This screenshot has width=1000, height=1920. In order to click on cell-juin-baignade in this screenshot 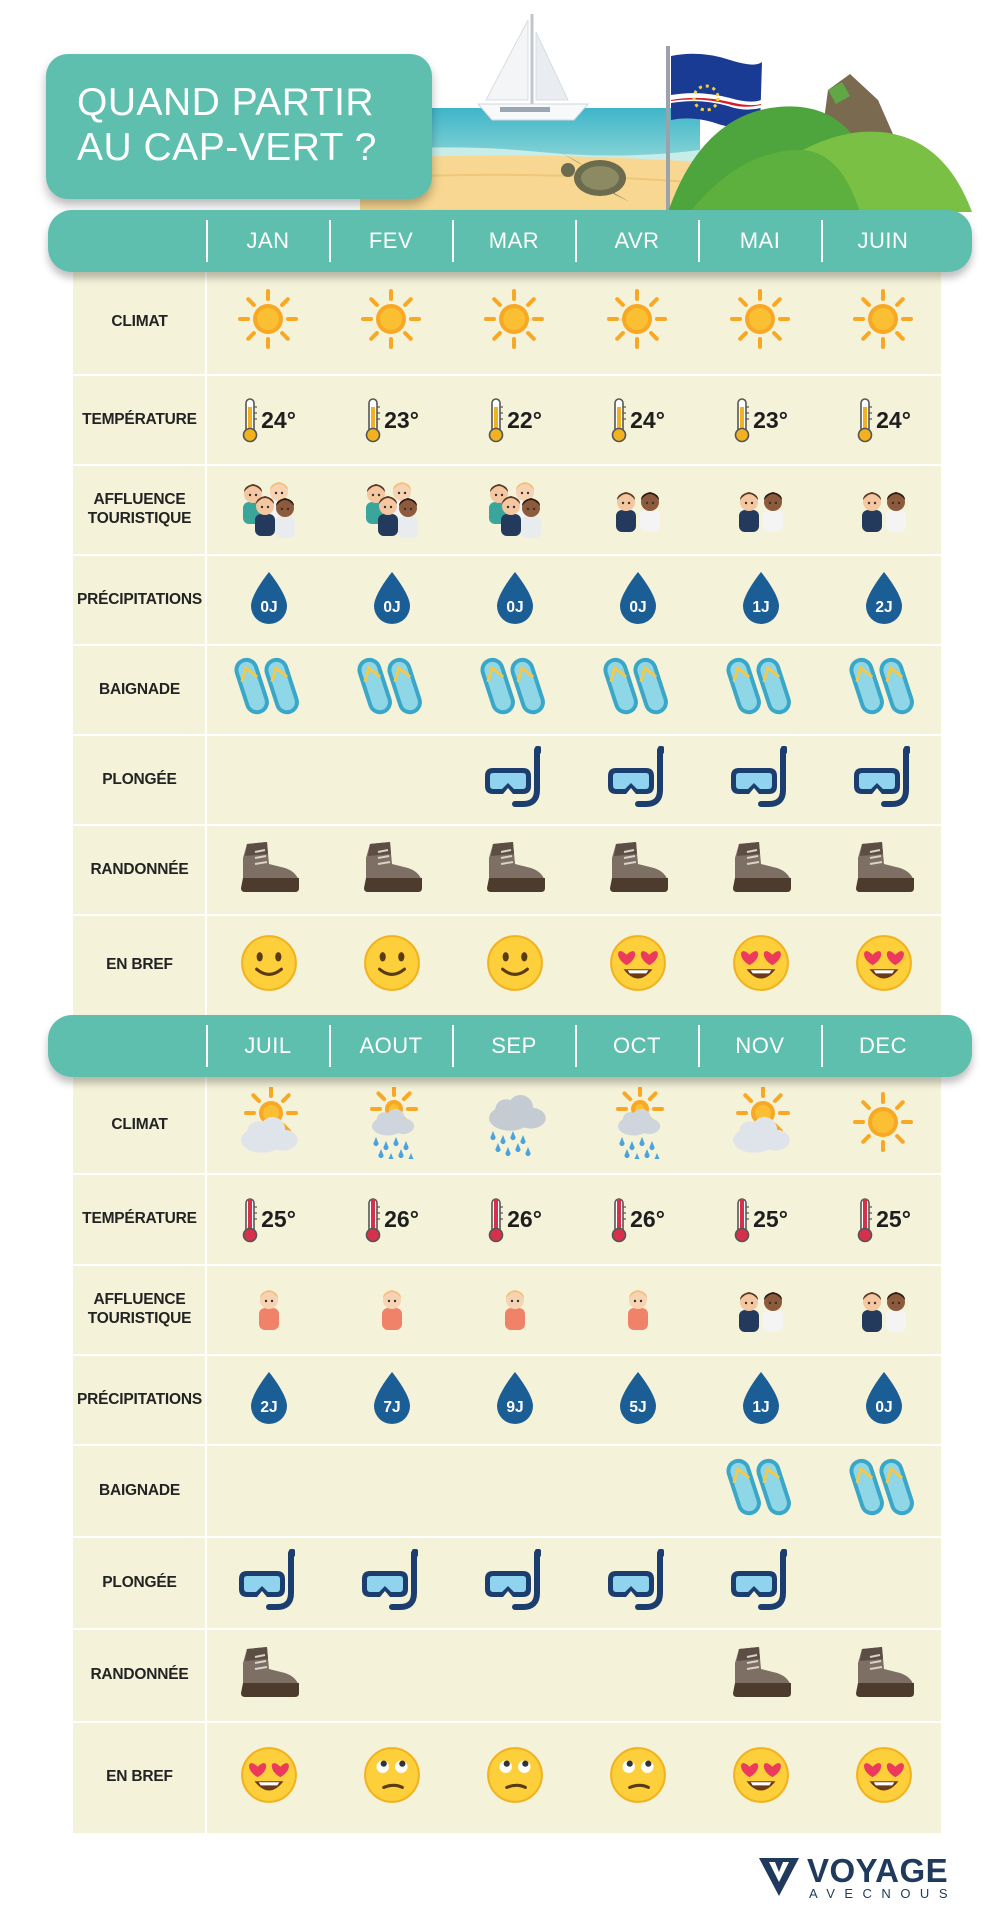, I will do `click(883, 690)`.